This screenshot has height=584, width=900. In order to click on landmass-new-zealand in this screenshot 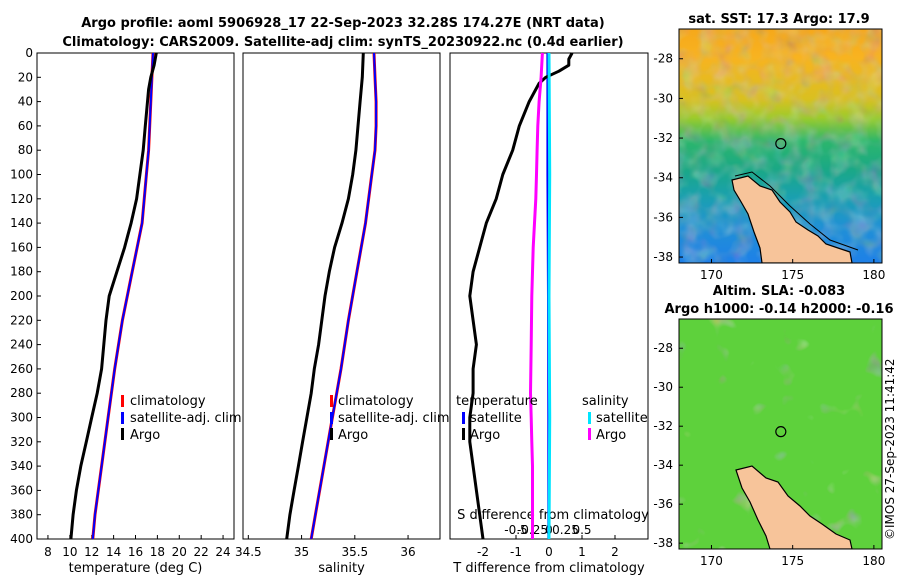, I will do `click(792, 219)`.